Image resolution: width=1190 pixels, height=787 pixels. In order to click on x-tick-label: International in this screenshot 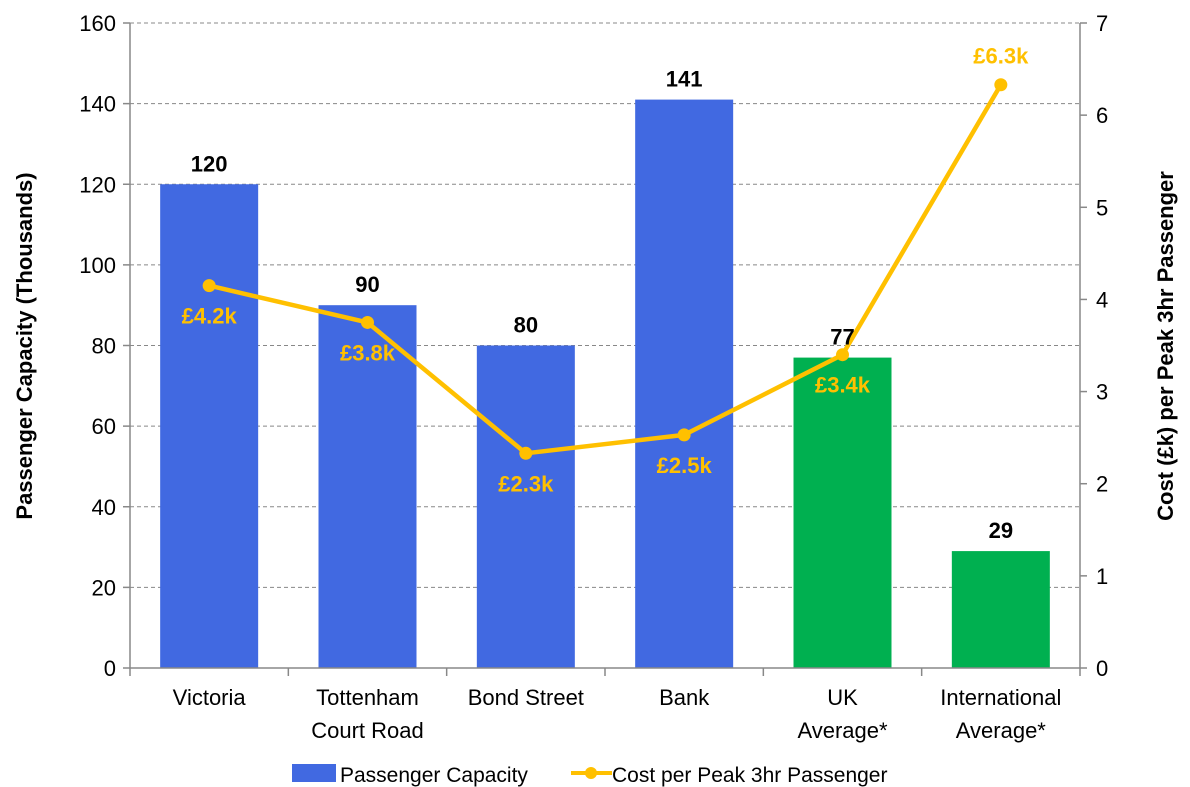, I will do `click(1000, 697)`.